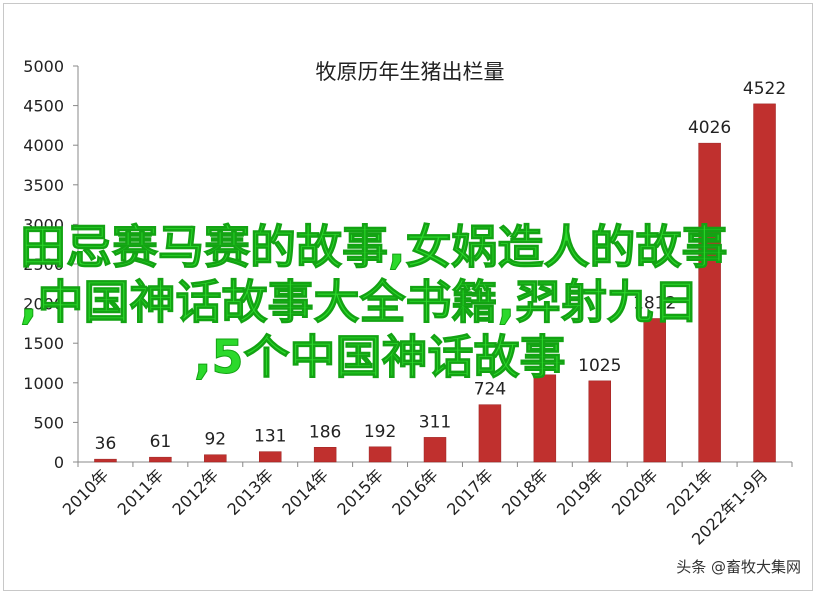 This screenshot has height=595, width=817. Describe the element at coordinates (360, 492) in the screenshot. I see `x-tick-label: 2015年` at that location.